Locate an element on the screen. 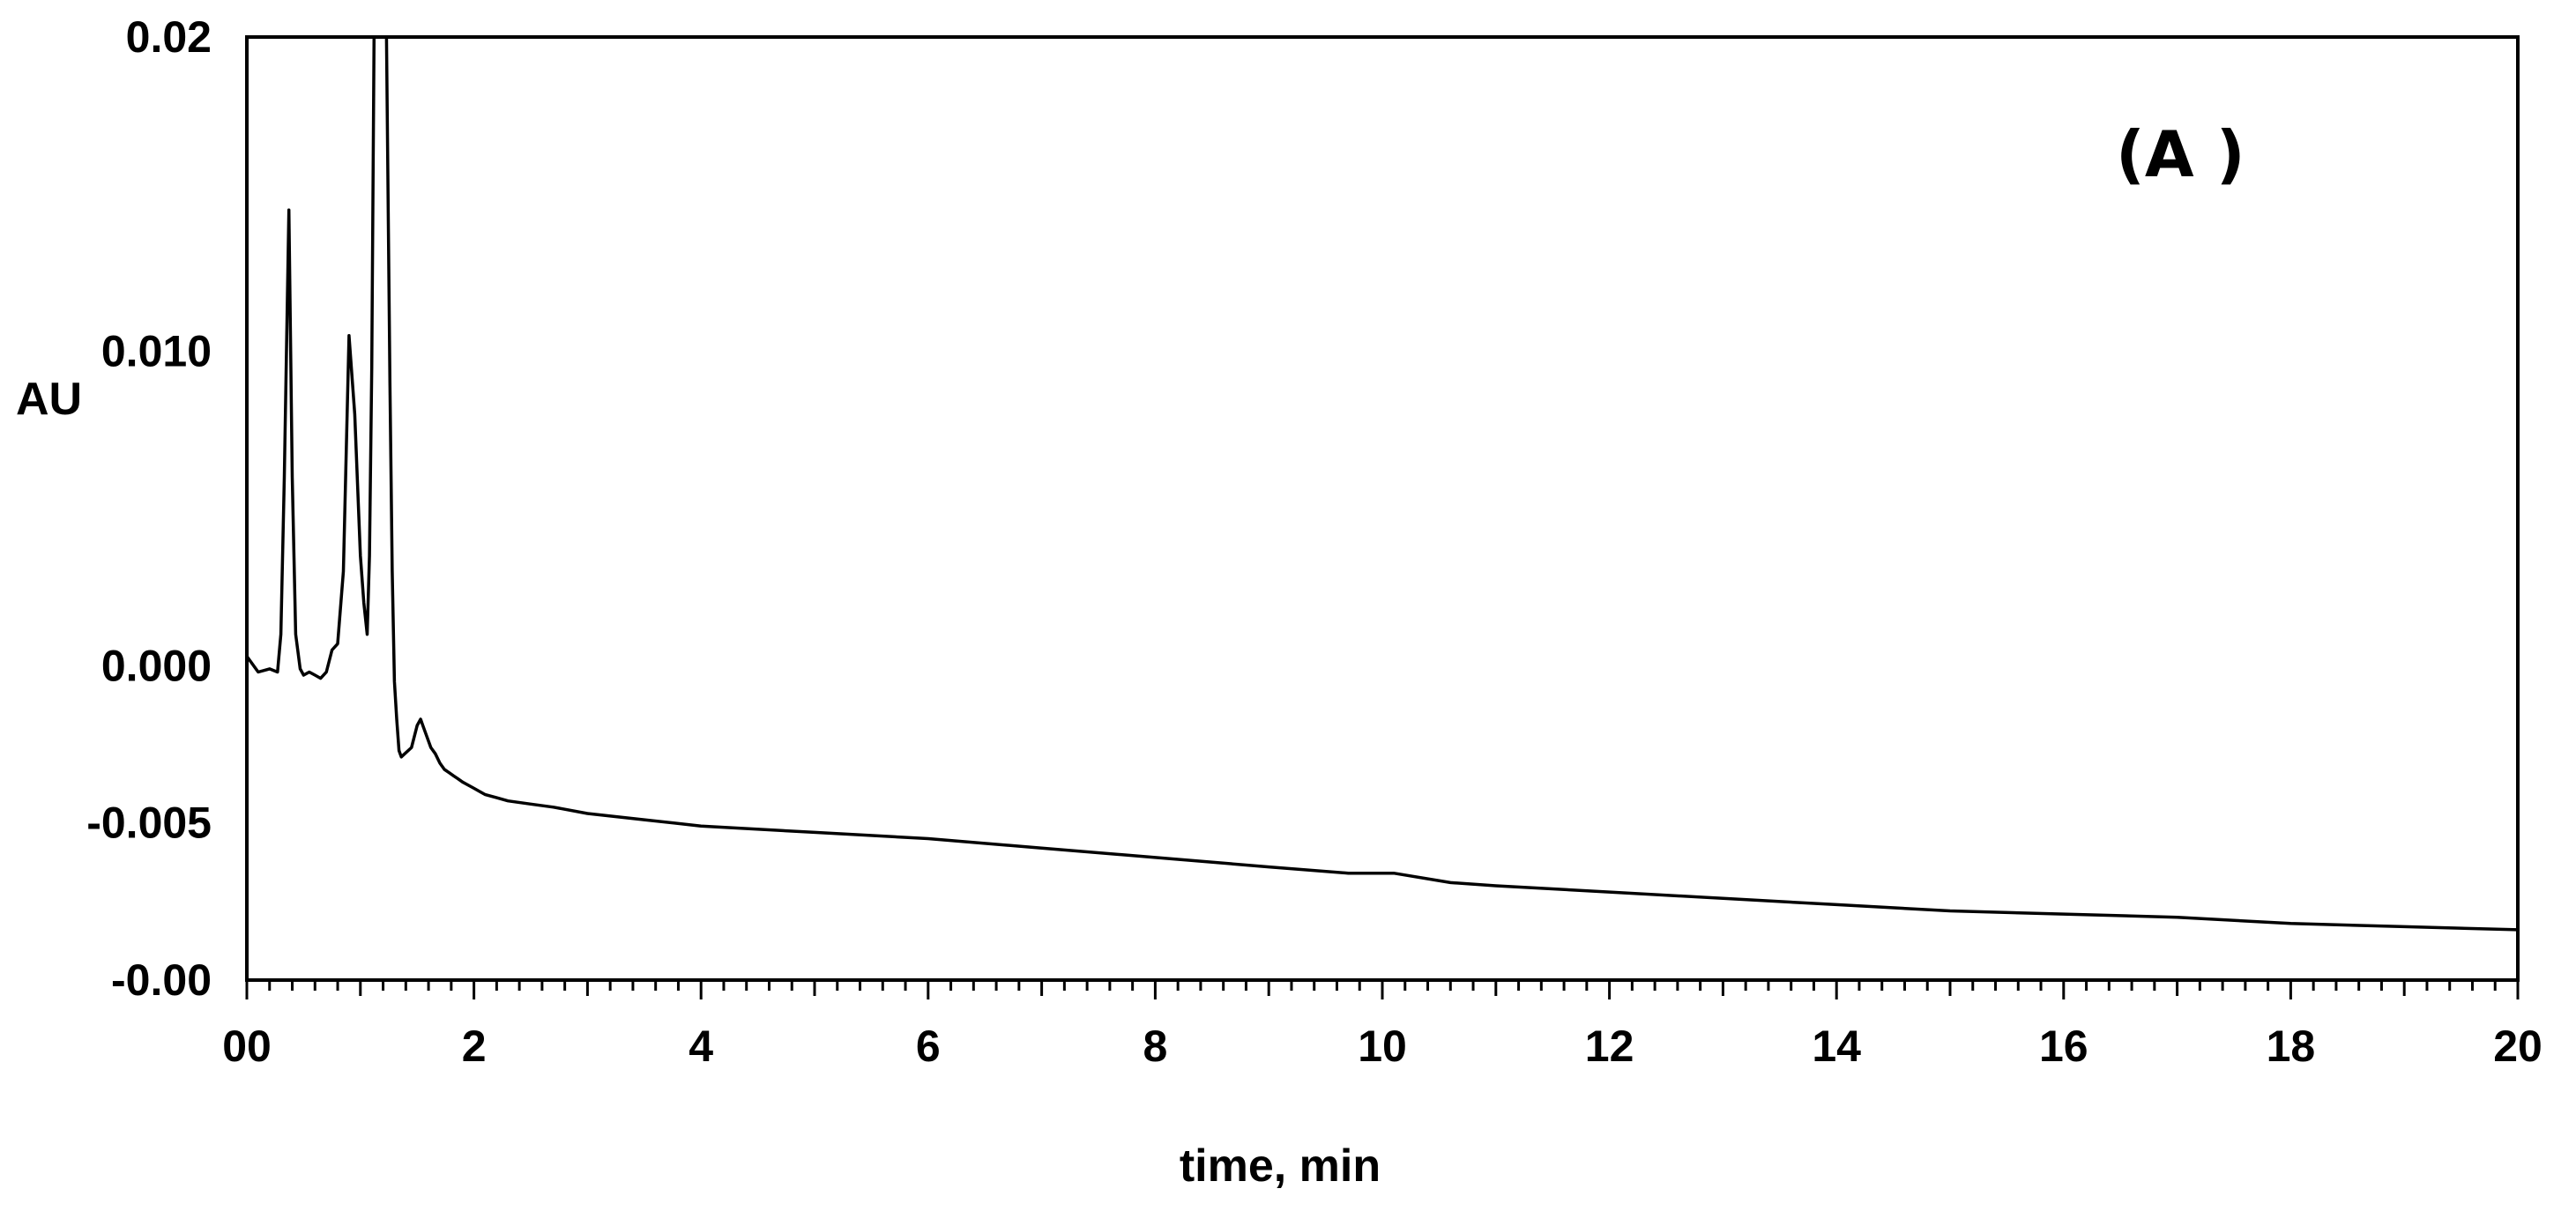 The height and width of the screenshot is (1211, 2576). x-tick-label: 14 is located at coordinates (1837, 1046).